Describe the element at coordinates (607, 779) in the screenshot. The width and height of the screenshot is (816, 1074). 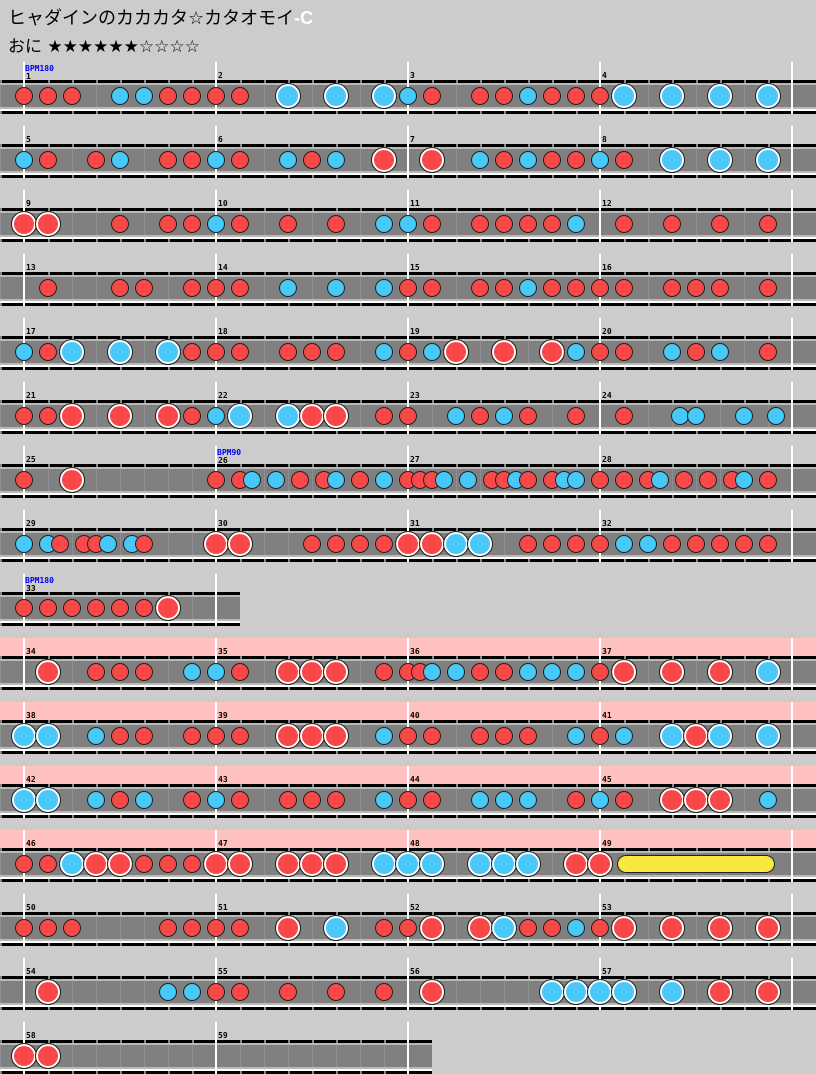
I see `measure-number: 45` at that location.